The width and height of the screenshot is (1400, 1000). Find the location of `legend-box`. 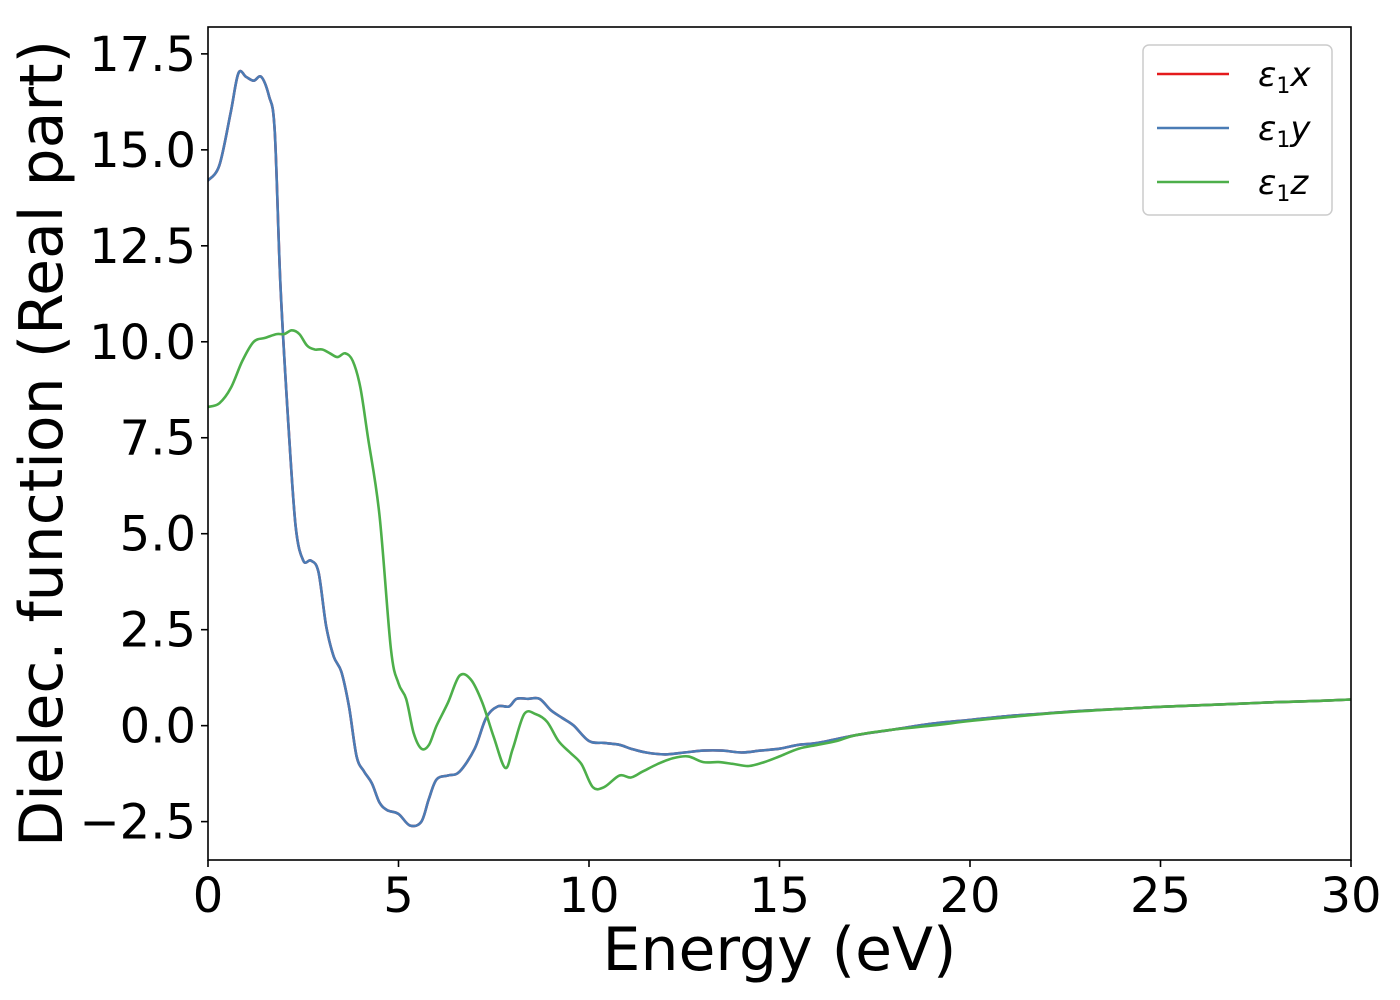

legend-box is located at coordinates (1237, 130).